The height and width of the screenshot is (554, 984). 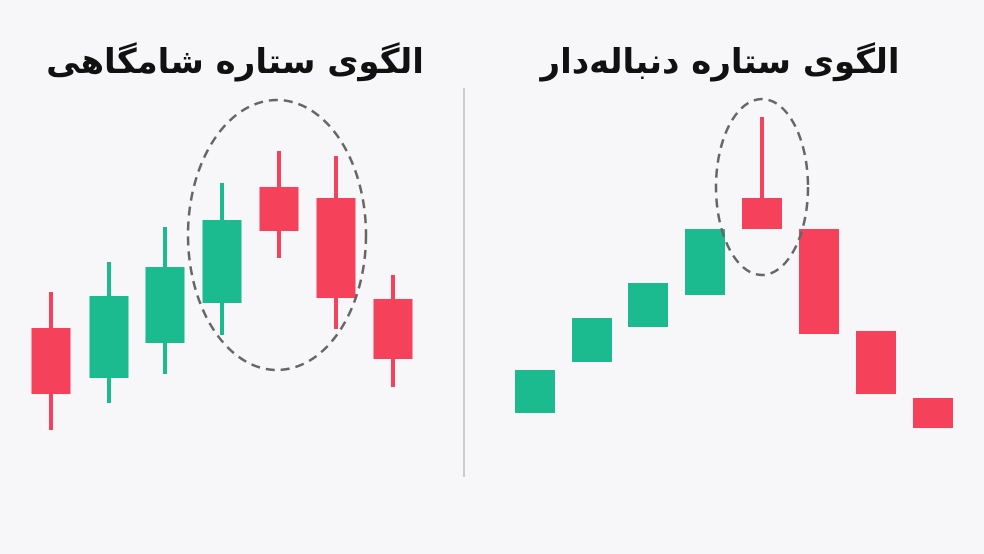 What do you see at coordinates (235, 62) in the screenshot?
I see `evening-star-title: الگوی ستاره شامگاهی` at bounding box center [235, 62].